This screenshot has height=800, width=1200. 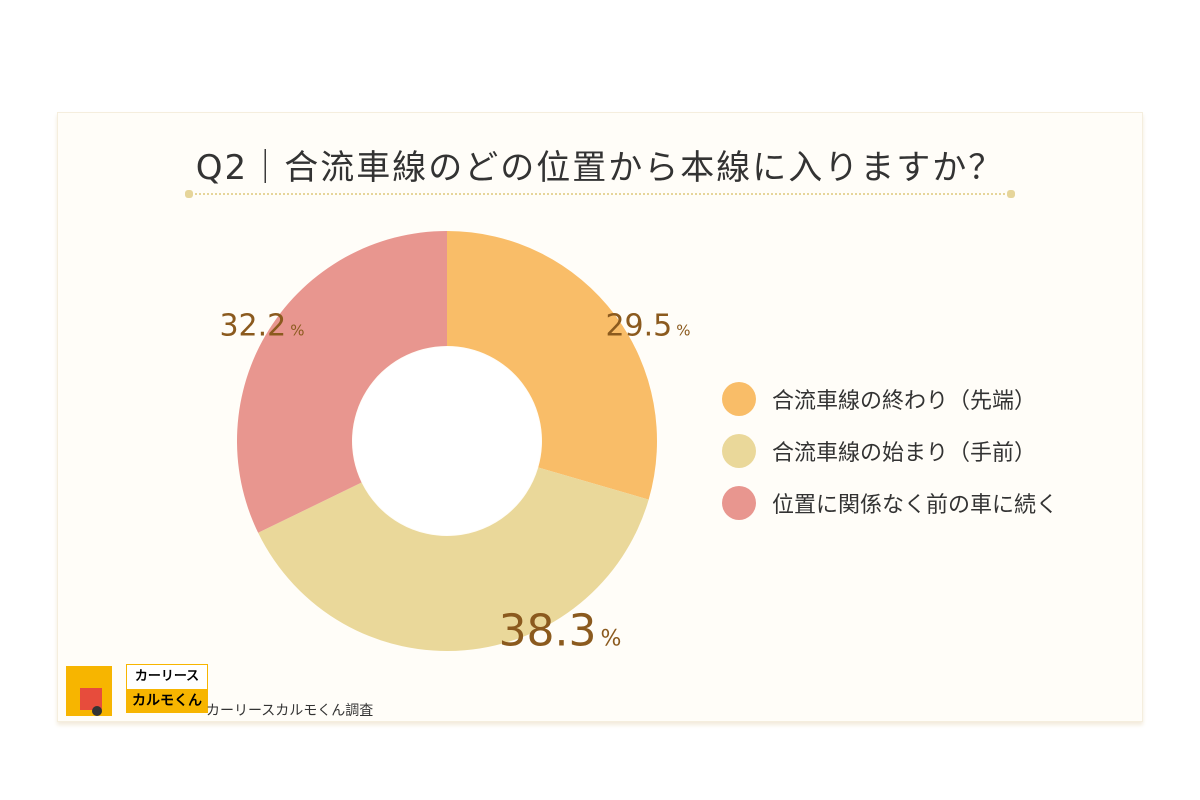 I want to click on legend-label: 位置に関係なく前の車に続く, so click(x=915, y=505).